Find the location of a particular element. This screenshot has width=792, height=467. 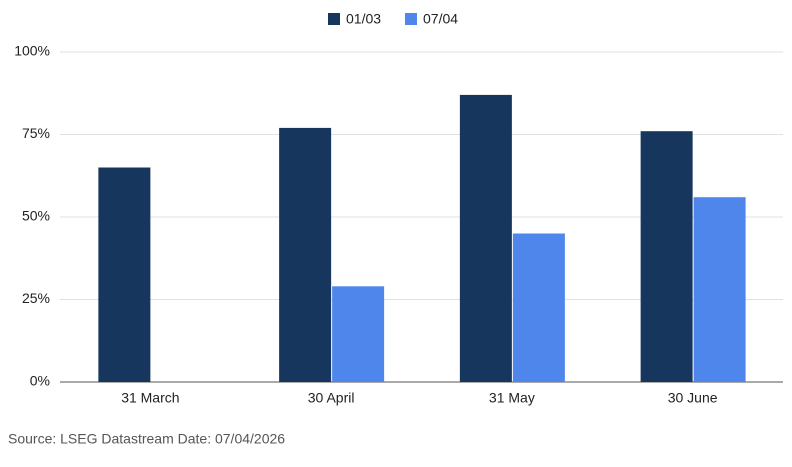

x-tick-label: 31 May is located at coordinates (512, 398).